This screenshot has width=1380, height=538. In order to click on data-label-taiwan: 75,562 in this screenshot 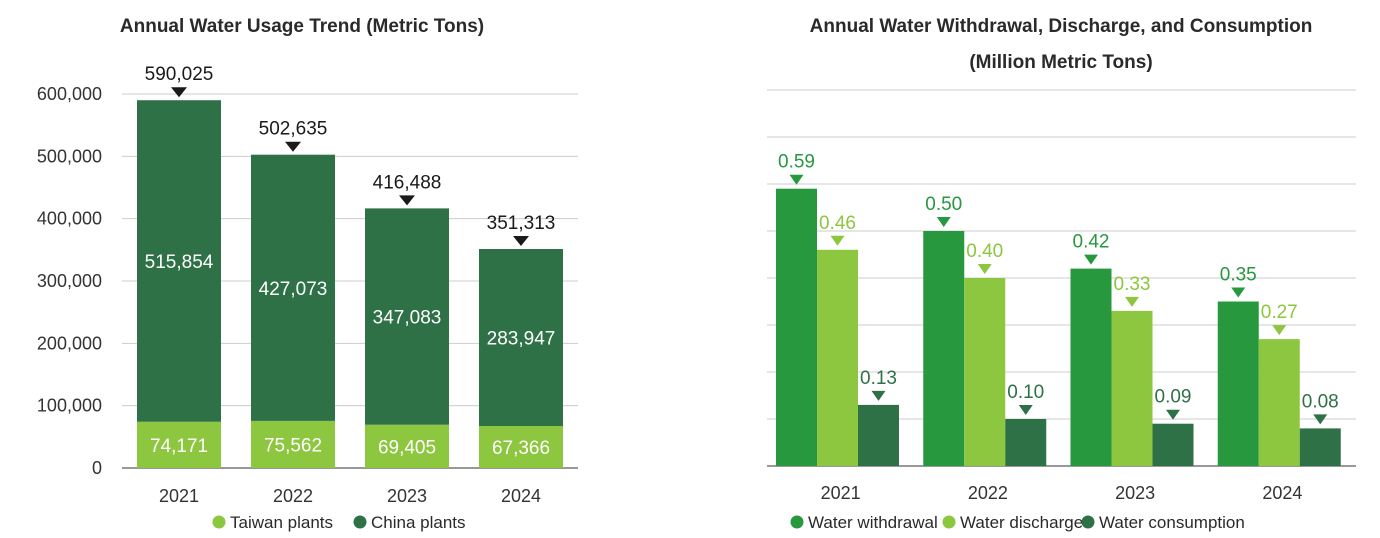, I will do `click(293, 445)`.